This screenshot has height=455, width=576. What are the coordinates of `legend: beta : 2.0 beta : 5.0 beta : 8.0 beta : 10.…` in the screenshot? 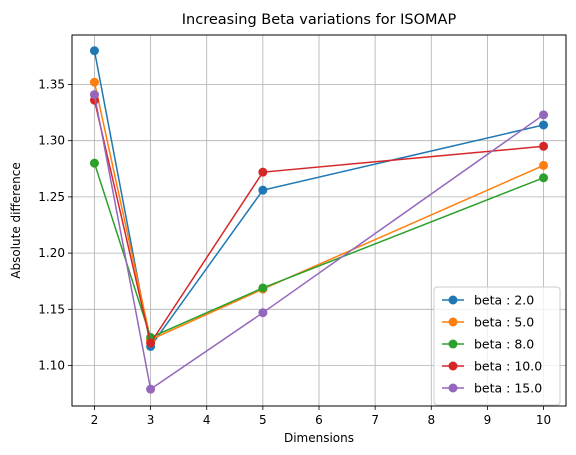 It's located at (497, 346).